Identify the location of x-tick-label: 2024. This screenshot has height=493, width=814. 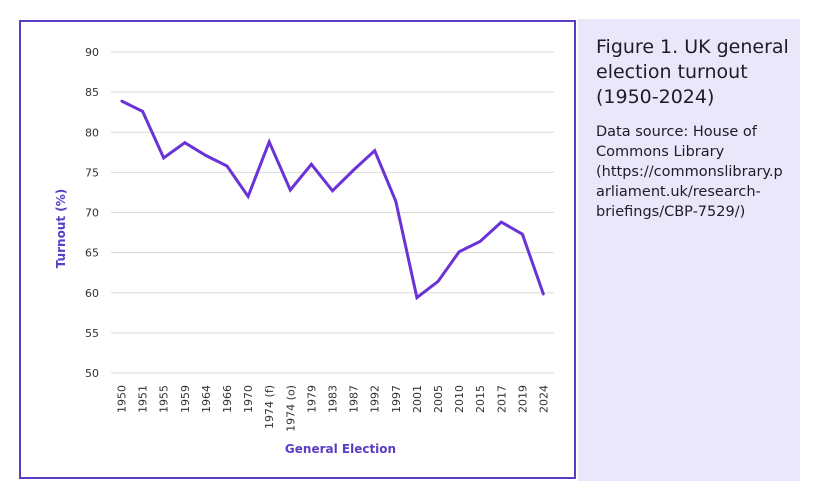
(543, 399).